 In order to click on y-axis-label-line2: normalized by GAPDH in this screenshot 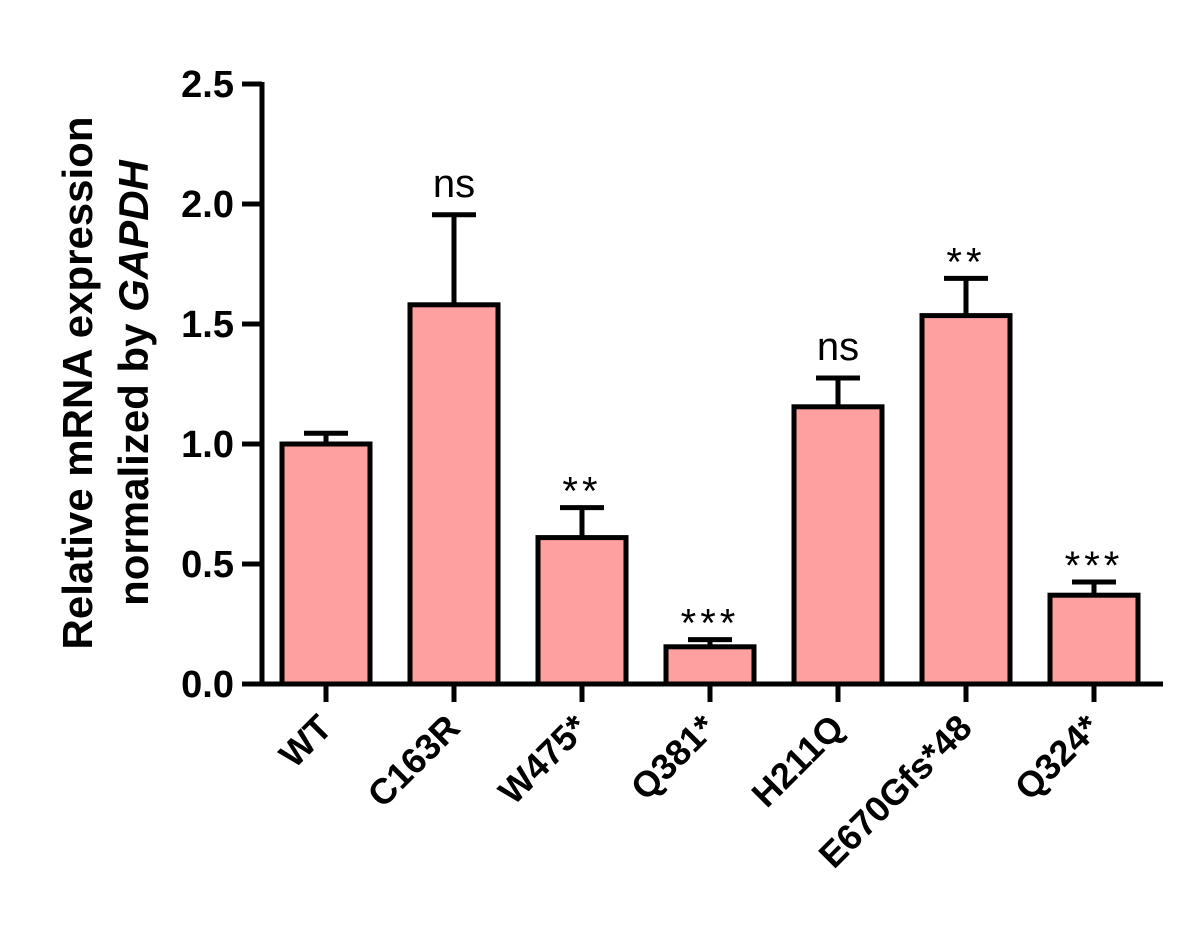, I will do `click(133, 381)`.